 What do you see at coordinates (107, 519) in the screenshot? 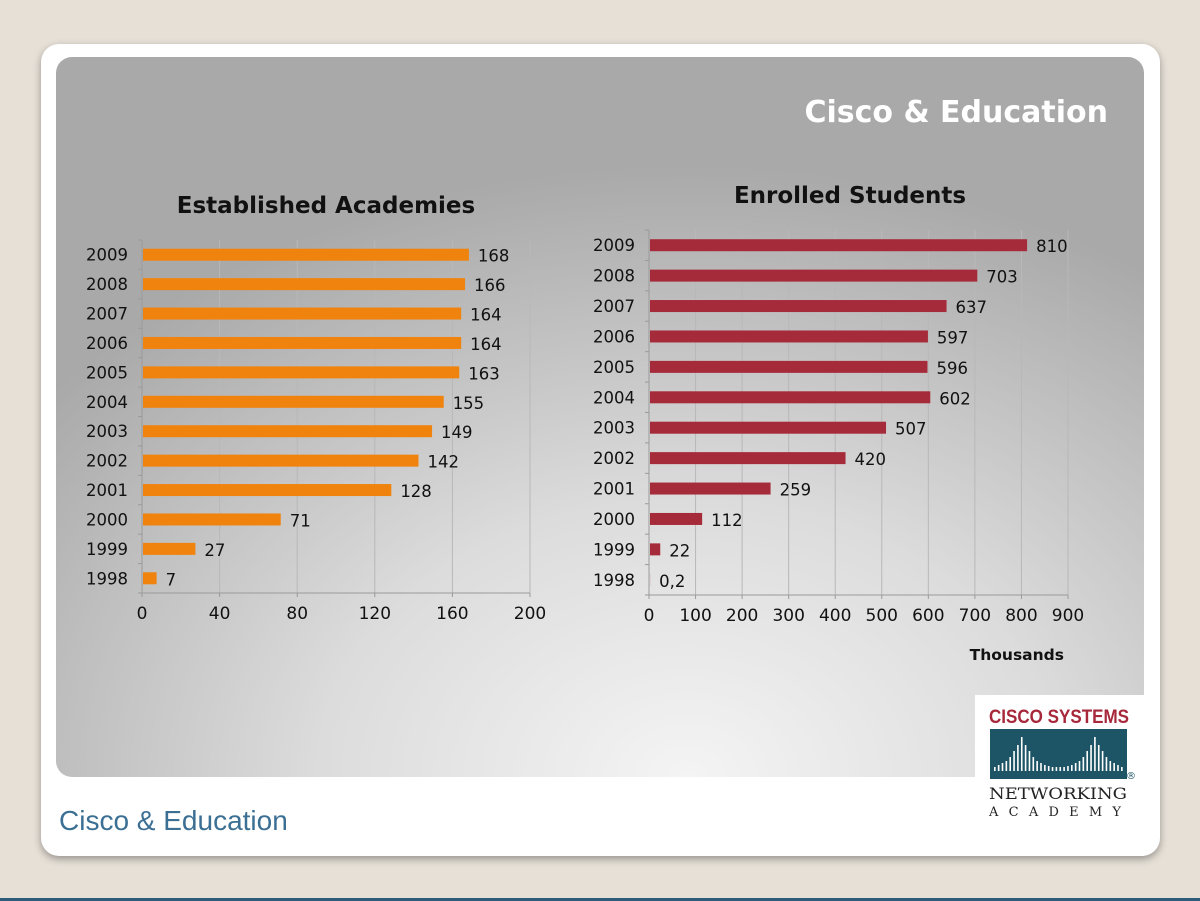
I see `academies-category-label: 2000` at bounding box center [107, 519].